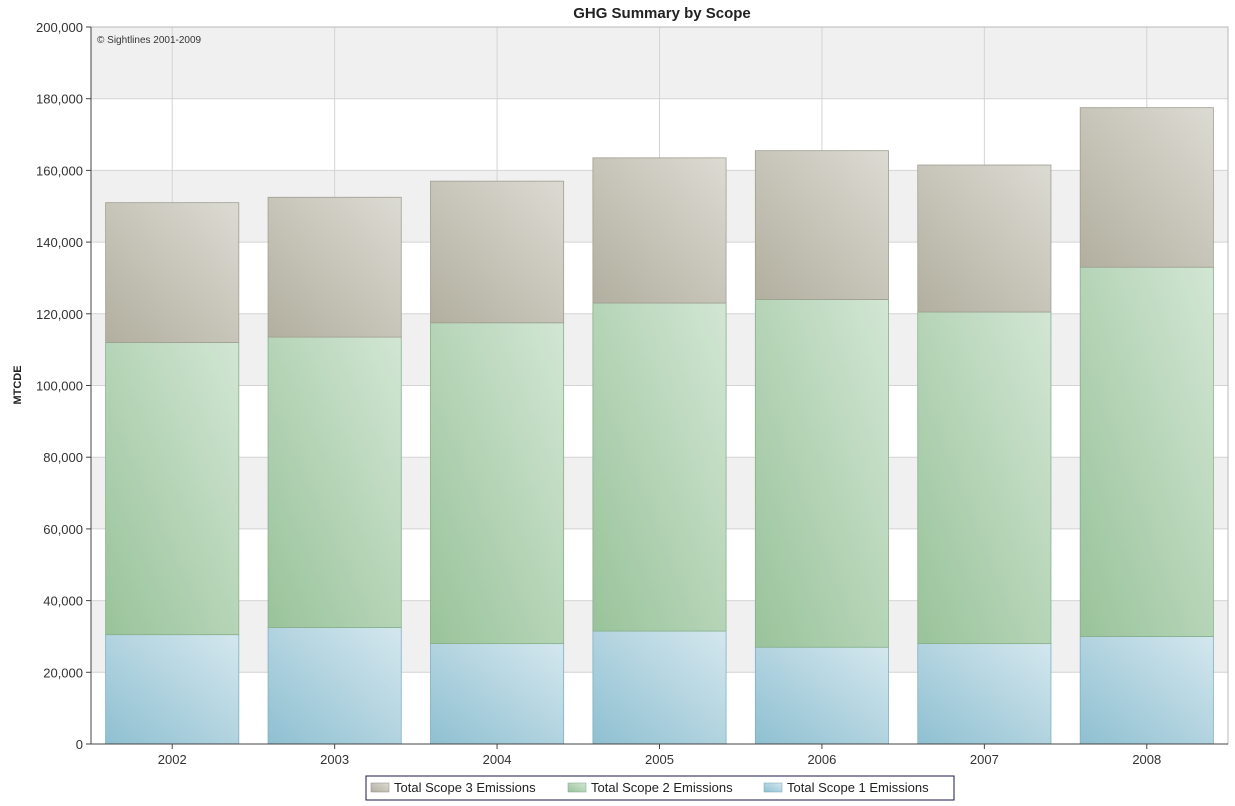 The height and width of the screenshot is (806, 1235). I want to click on bar-segment-scope-2-2008, so click(1146, 451).